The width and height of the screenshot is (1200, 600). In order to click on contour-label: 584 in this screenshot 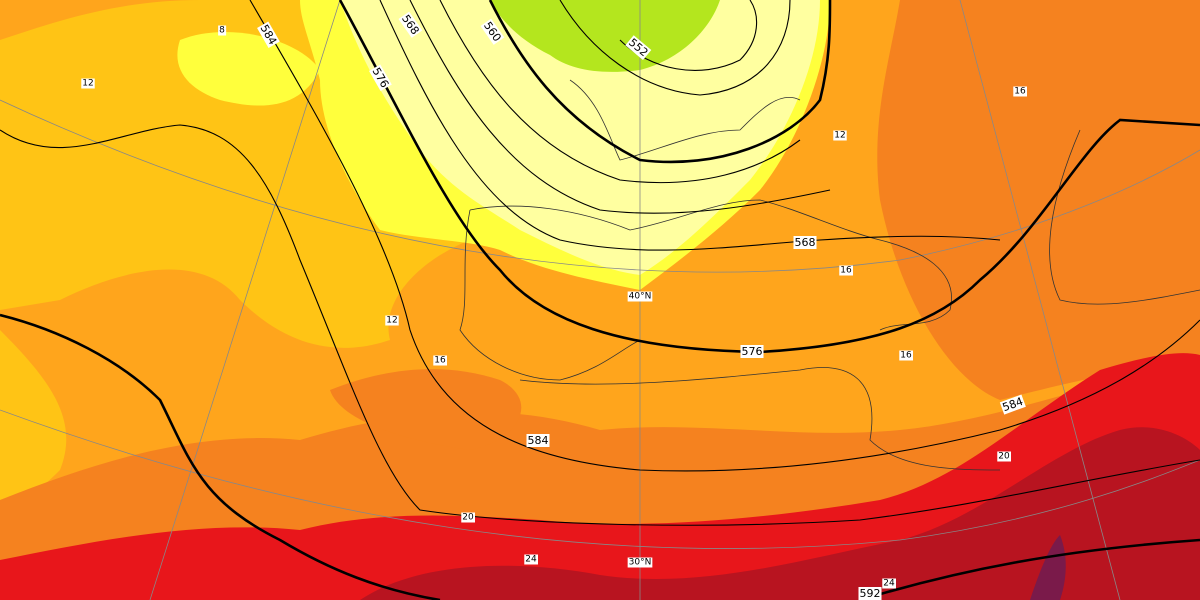, I will do `click(538, 440)`.